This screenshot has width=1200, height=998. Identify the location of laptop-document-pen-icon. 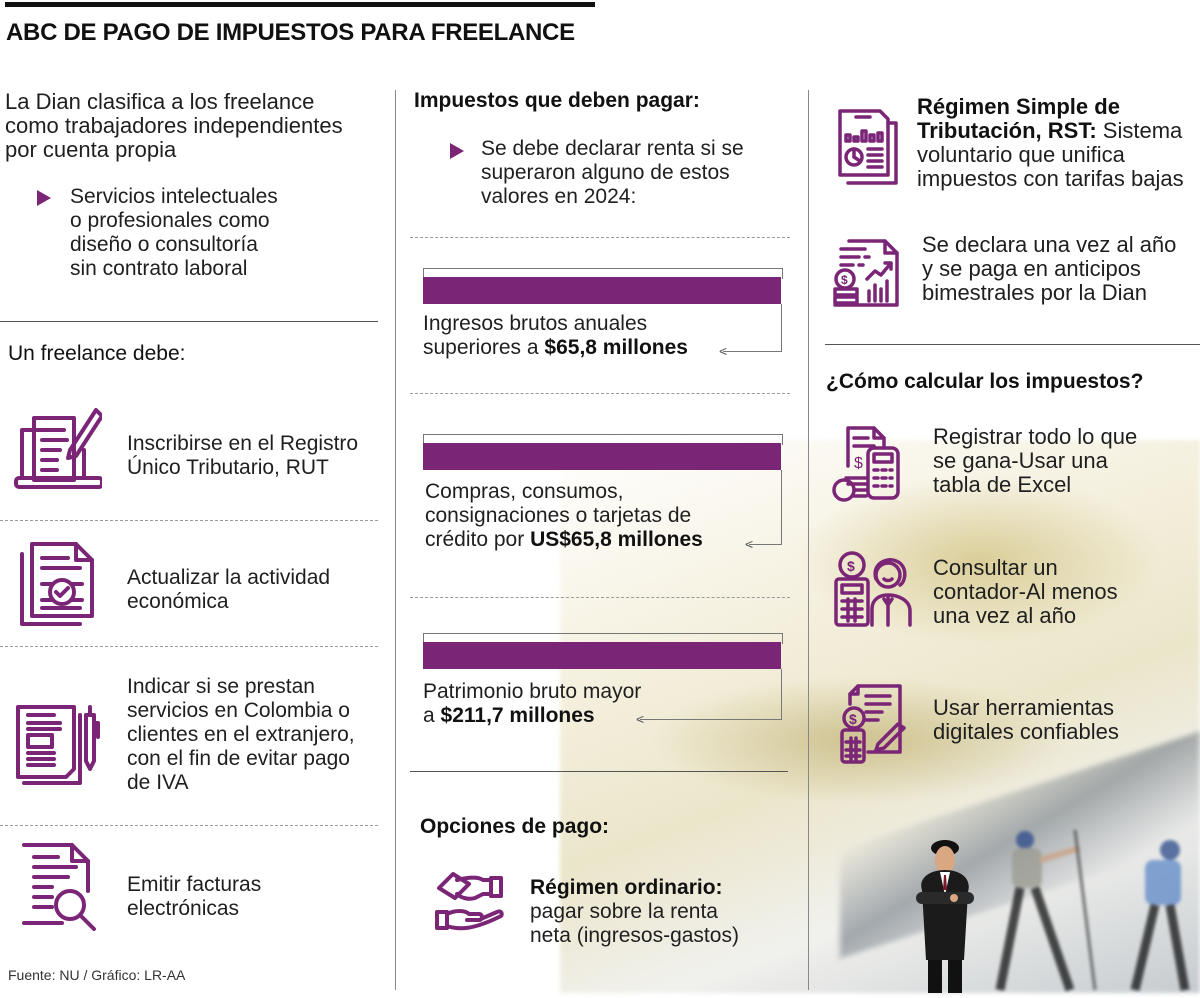
(57, 447).